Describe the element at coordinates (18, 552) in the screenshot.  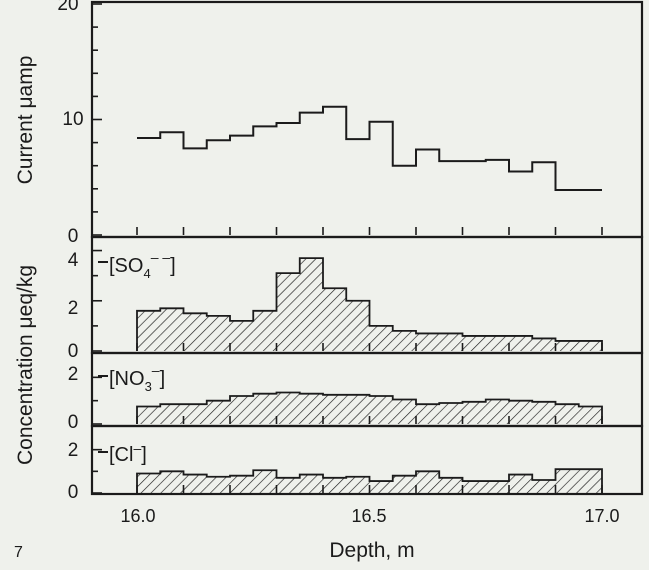
I see `figure-number: 7` at that location.